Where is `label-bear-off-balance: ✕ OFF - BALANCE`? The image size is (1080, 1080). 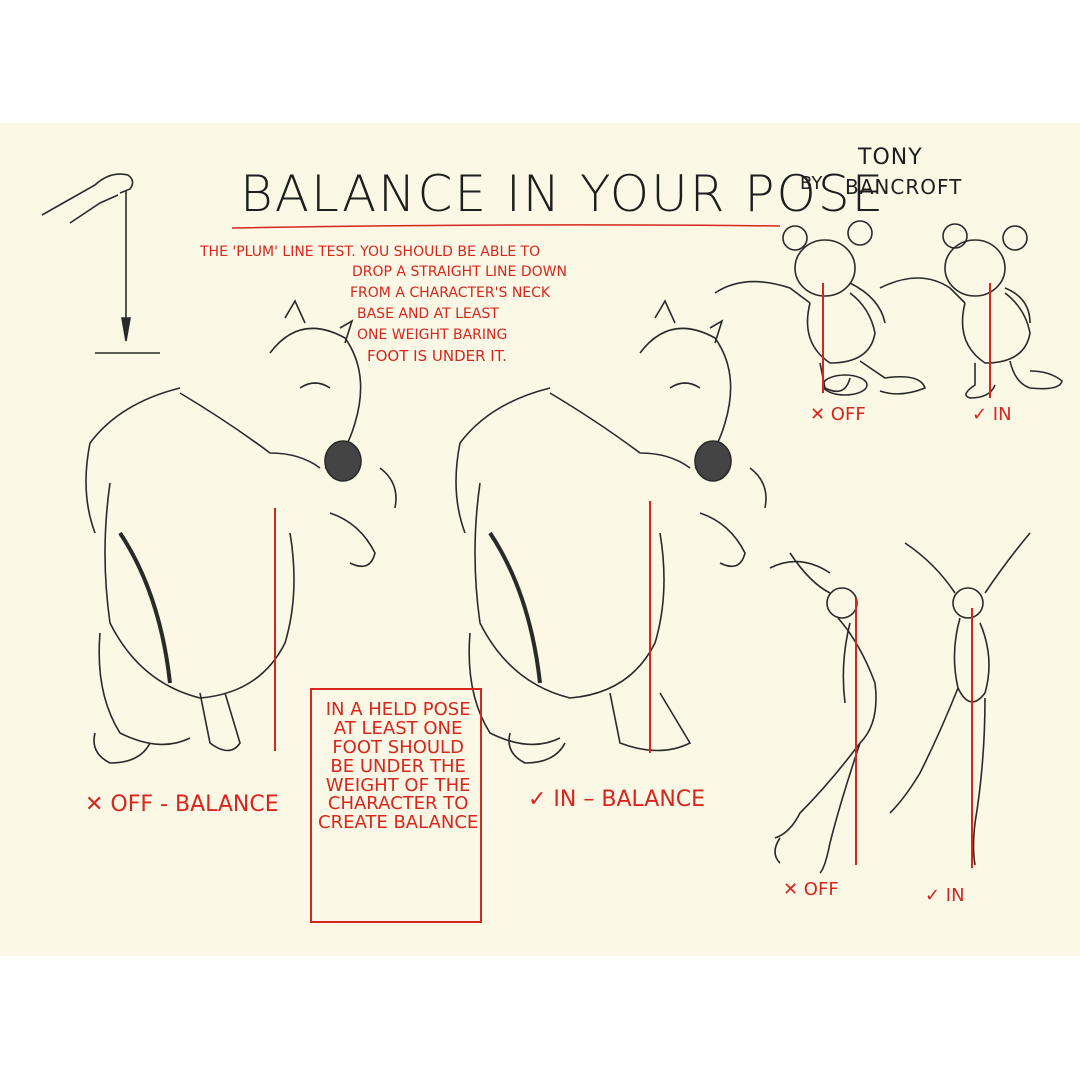
label-bear-off-balance: ✕ OFF - BALANCE is located at coordinates (182, 804).